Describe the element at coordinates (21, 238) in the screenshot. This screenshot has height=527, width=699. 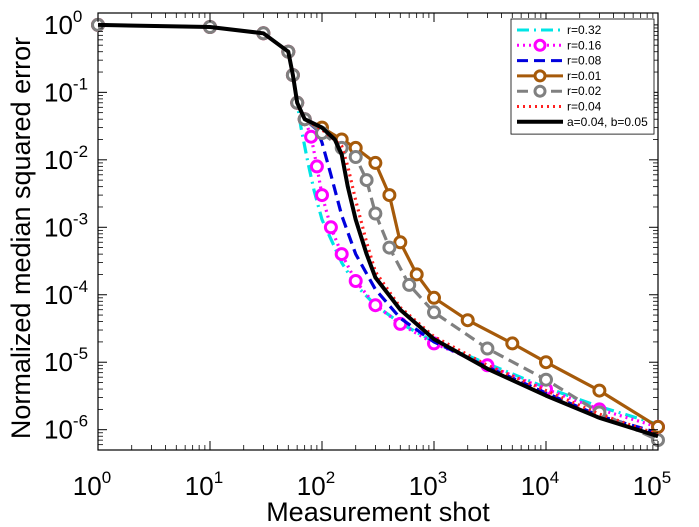
I see `y-axis-title: Normalized median squared error` at that location.